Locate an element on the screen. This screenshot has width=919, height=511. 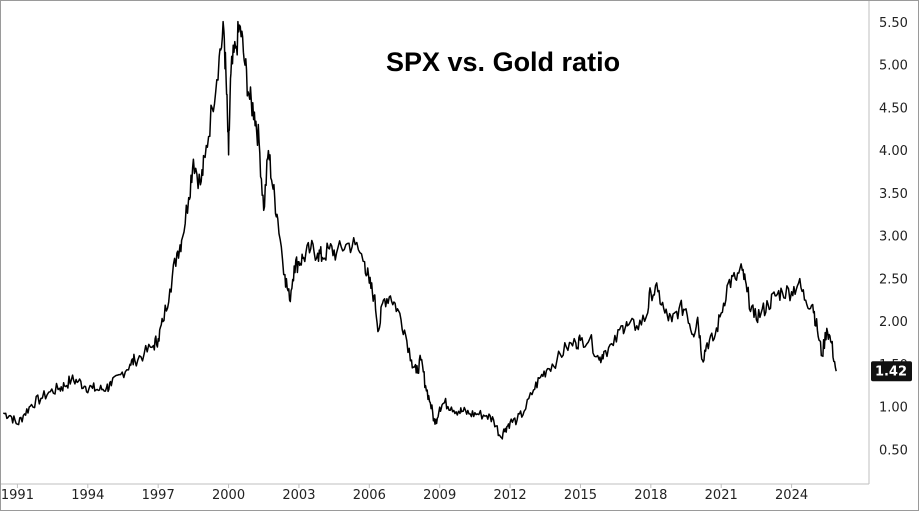
y-tick-label: 3.00 is located at coordinates (893, 237).